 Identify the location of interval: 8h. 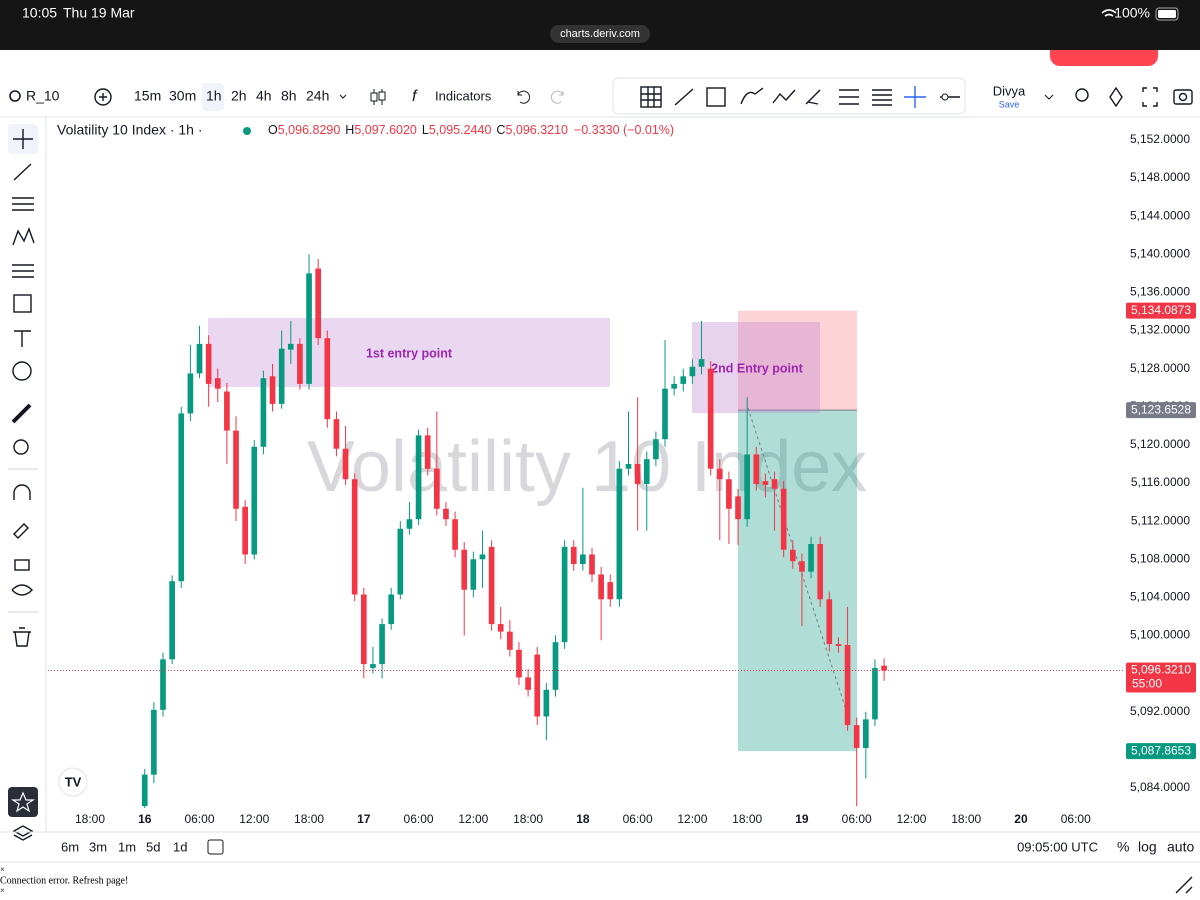
(289, 96).